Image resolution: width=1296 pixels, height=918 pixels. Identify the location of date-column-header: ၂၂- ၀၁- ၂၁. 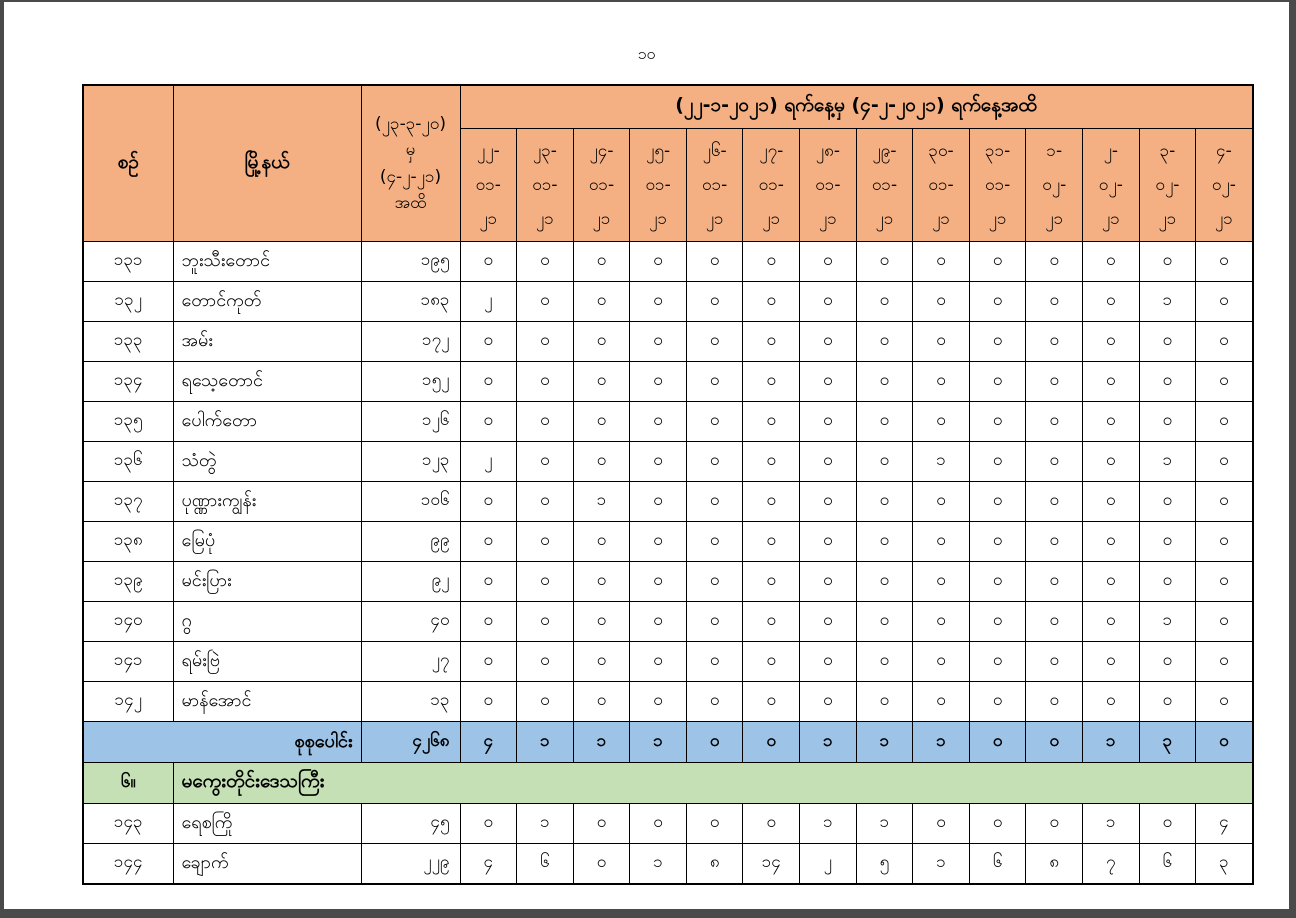
(488, 185).